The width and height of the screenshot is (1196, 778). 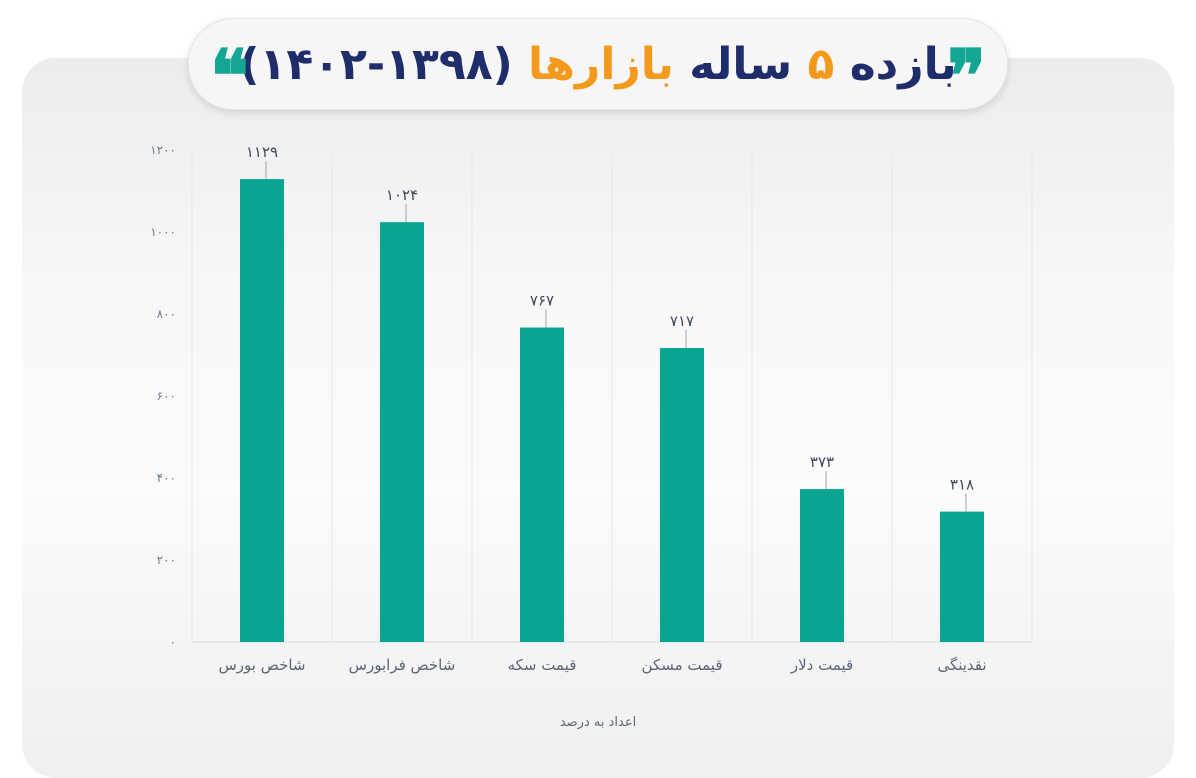 I want to click on y-tick-label: ۴۰۰, so click(x=166, y=478).